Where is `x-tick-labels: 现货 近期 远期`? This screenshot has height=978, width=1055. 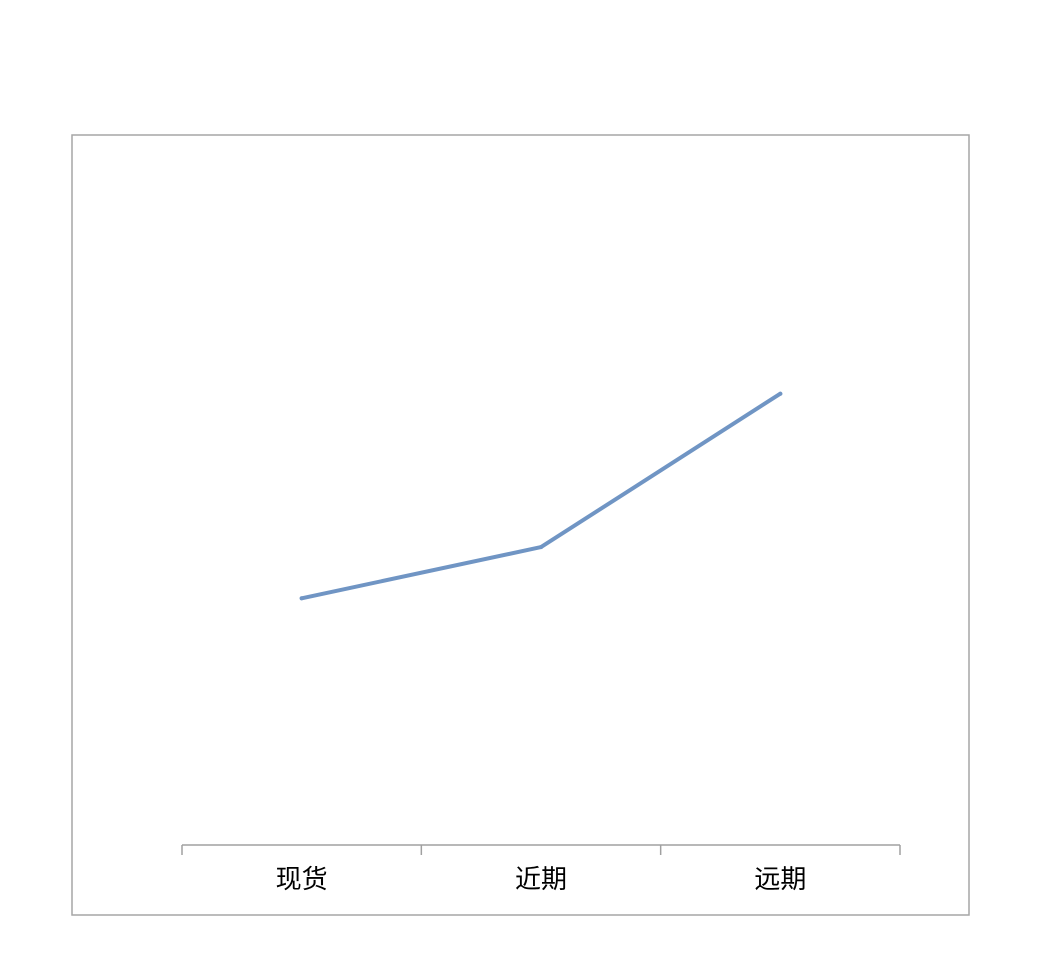 x-tick-labels: 现货 近期 远期 is located at coordinates (541, 880).